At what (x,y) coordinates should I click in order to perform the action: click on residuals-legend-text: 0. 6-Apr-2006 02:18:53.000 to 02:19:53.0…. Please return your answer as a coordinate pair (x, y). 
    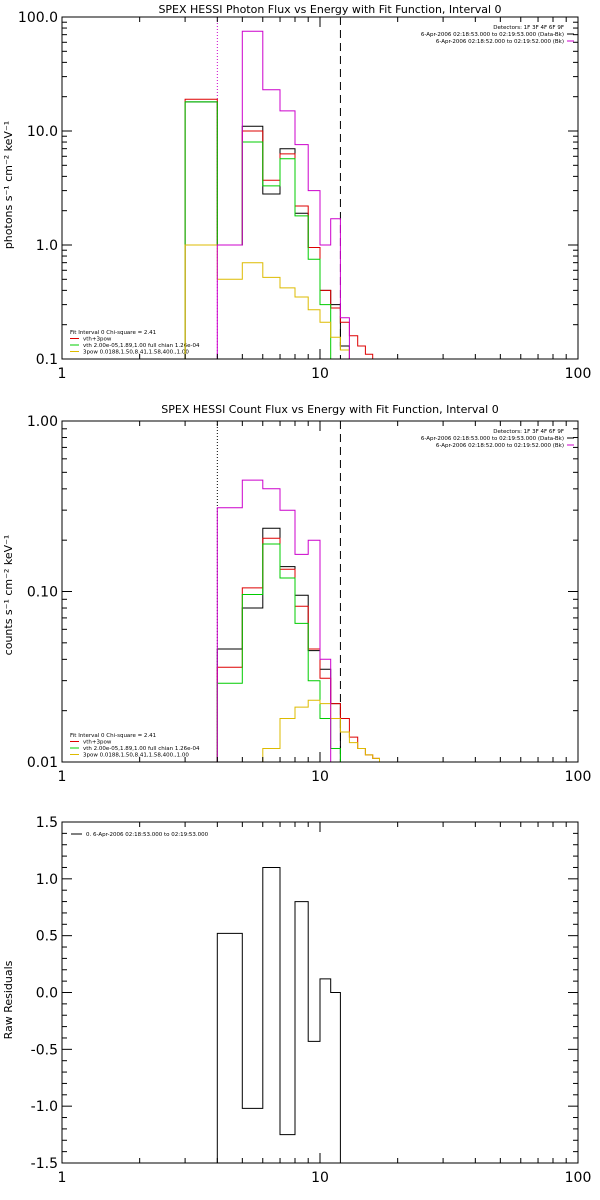
    Looking at the image, I should click on (147, 835).